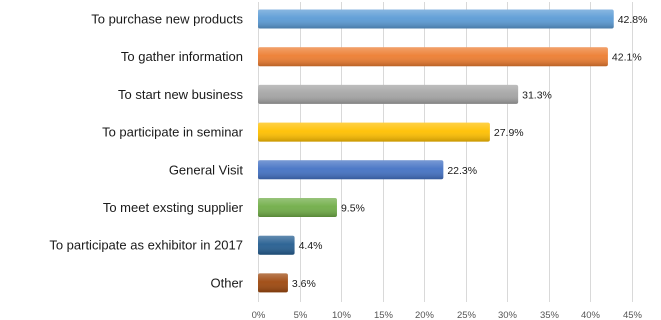  What do you see at coordinates (425, 315) in the screenshot?
I see `x-tick-label: 20%` at bounding box center [425, 315].